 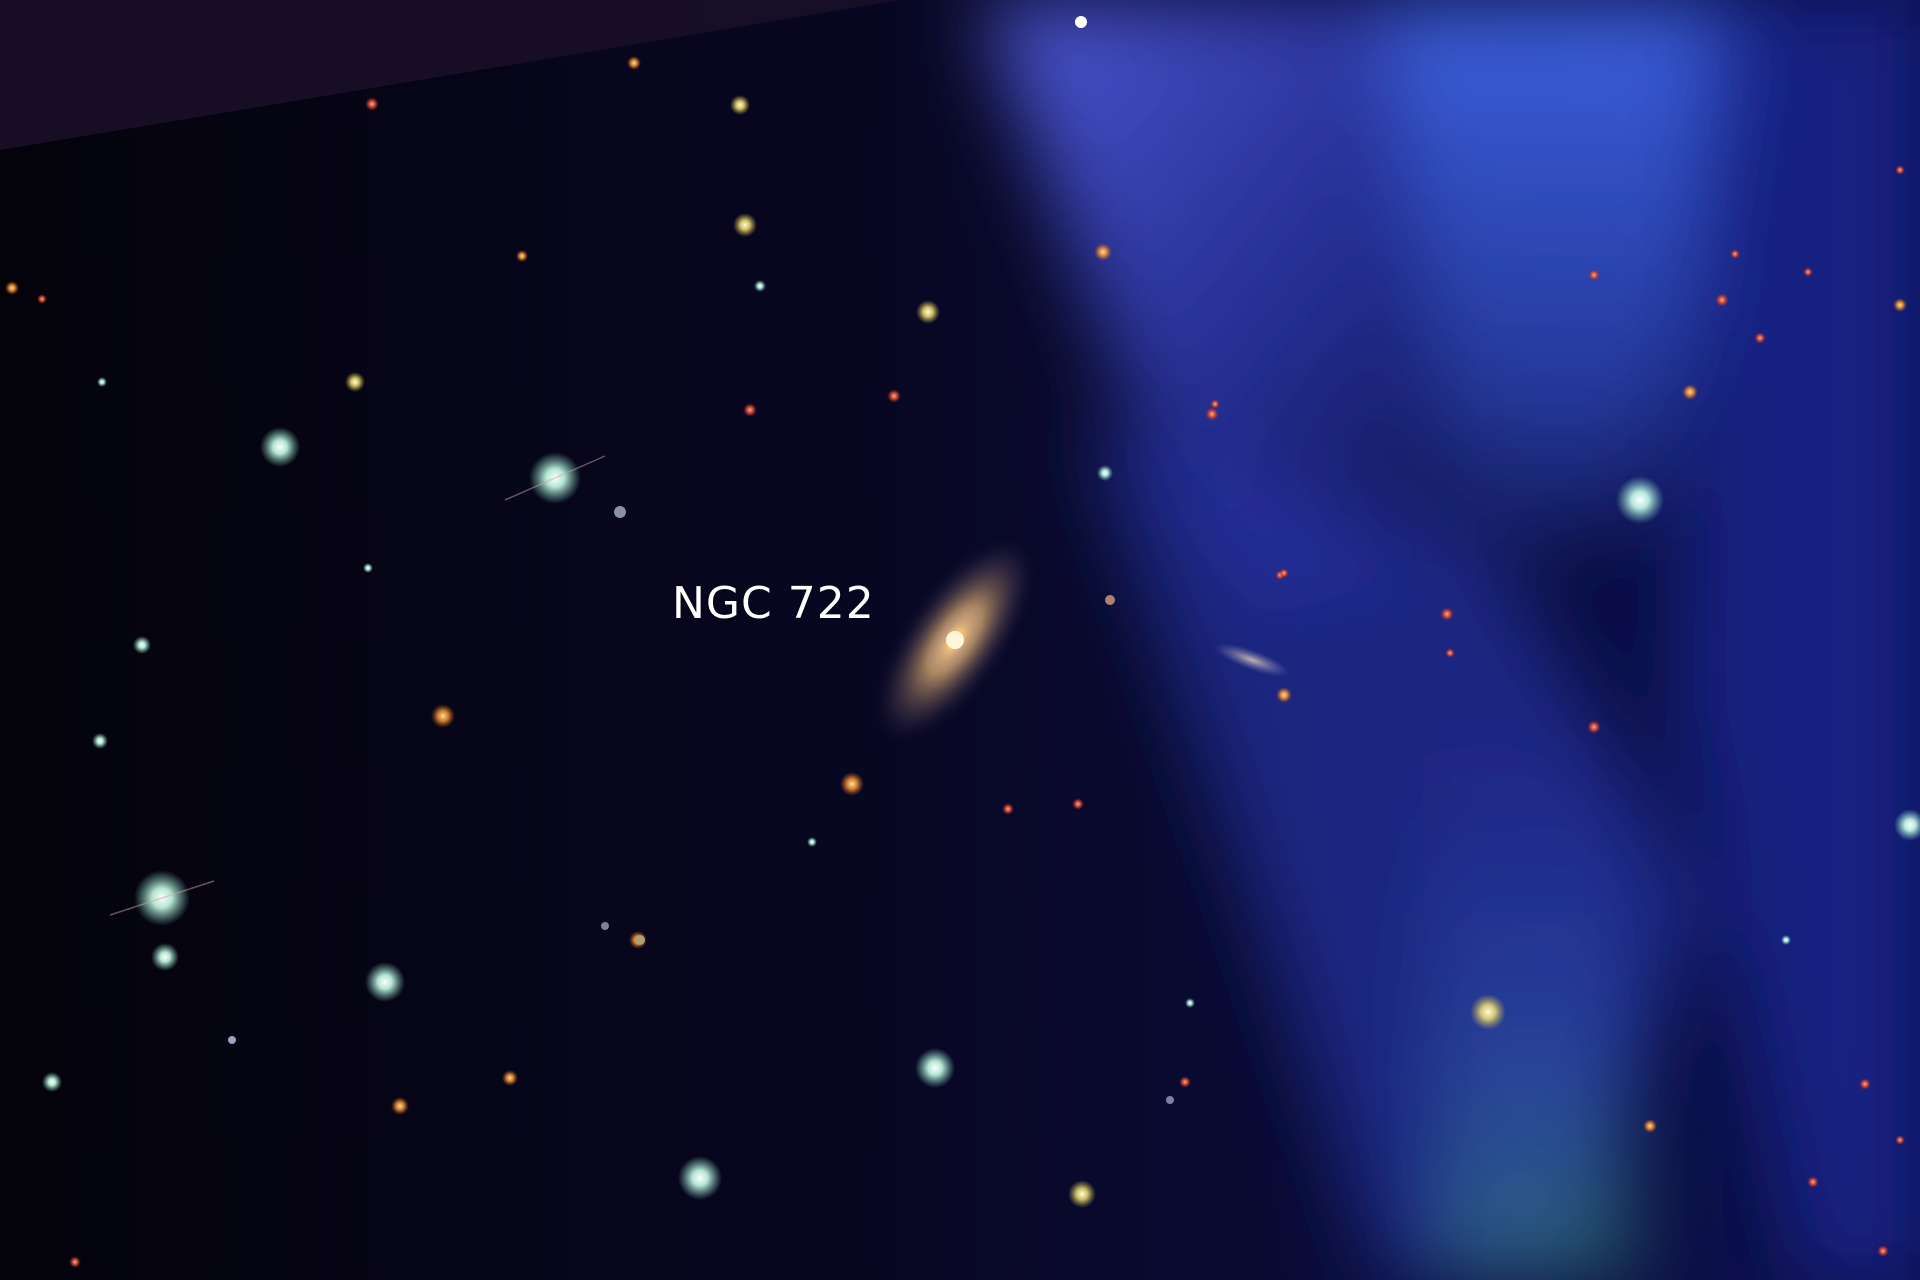 What do you see at coordinates (773, 603) in the screenshot?
I see `galaxy-label: NGC 722` at bounding box center [773, 603].